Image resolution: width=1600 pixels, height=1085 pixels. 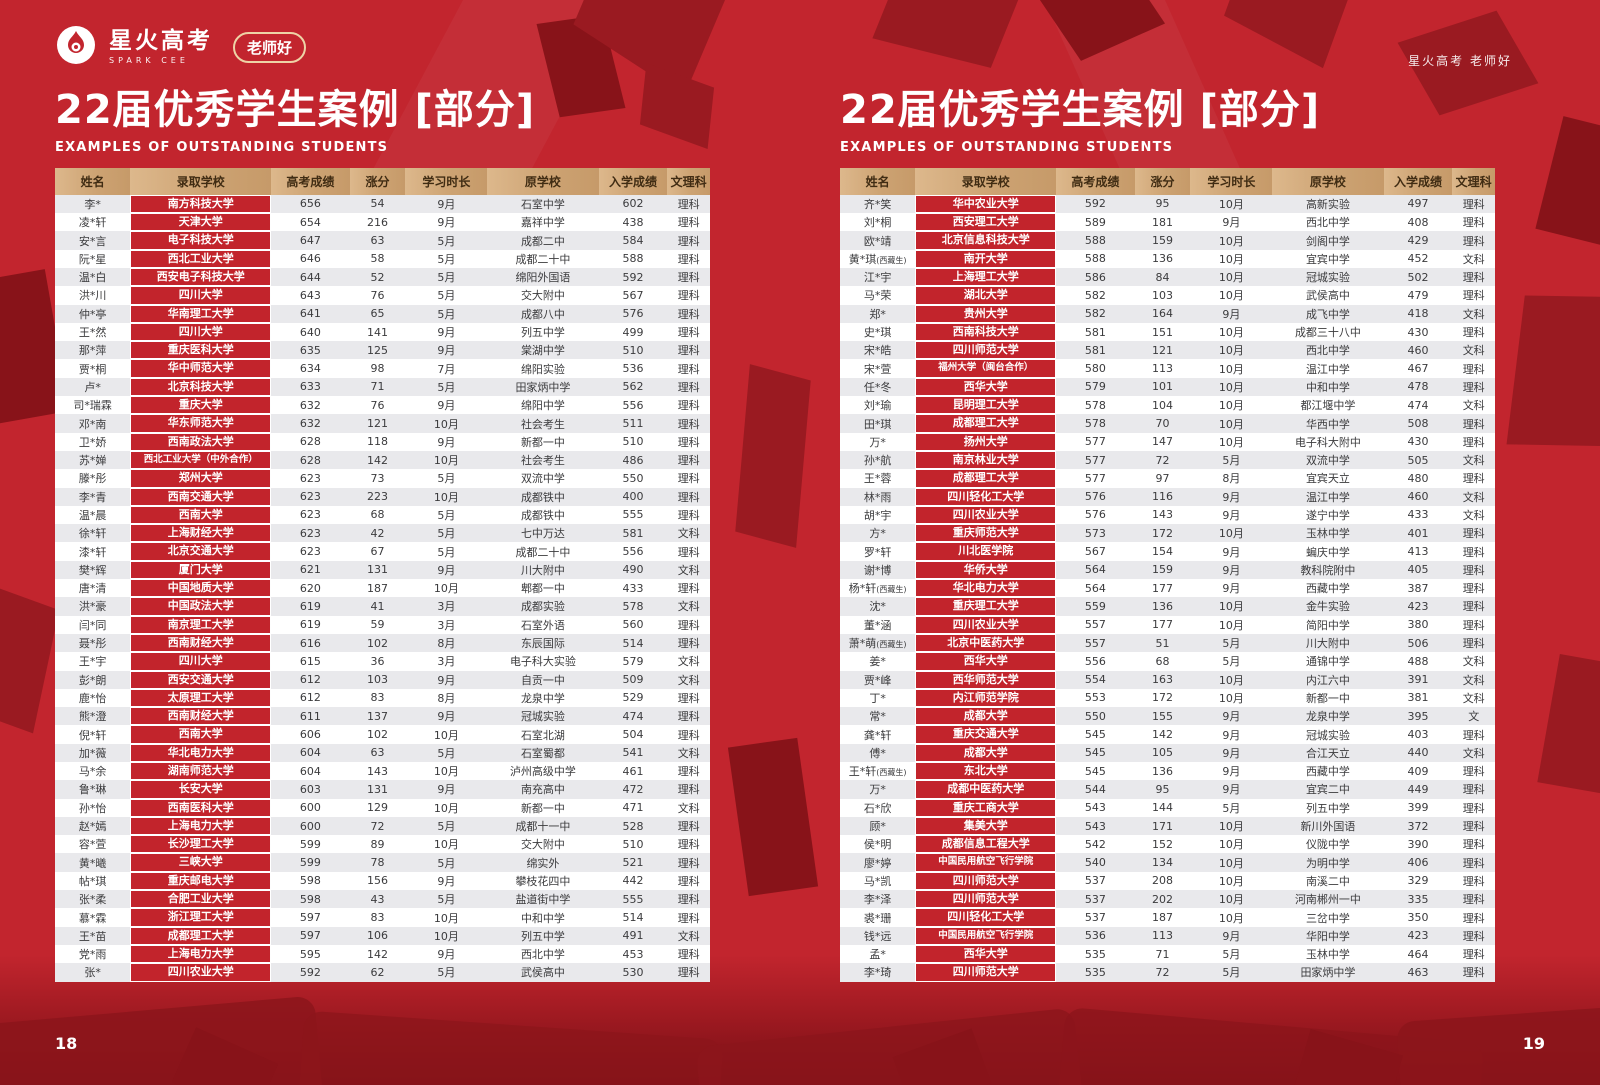 What do you see at coordinates (633, 716) in the screenshot?
I see `table-cell: 474` at bounding box center [633, 716].